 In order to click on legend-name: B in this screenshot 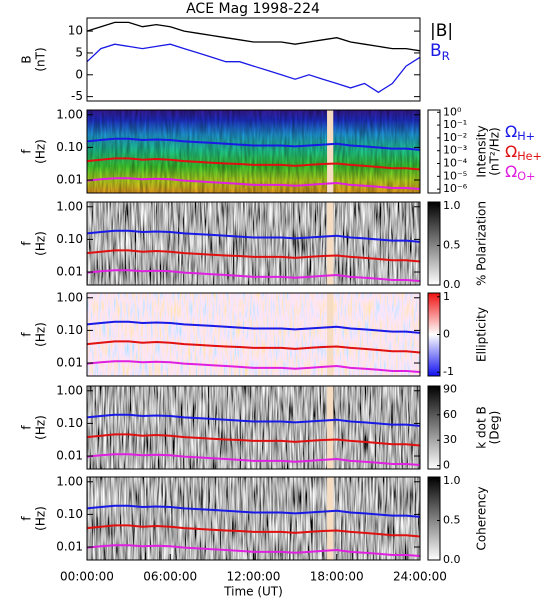, I will do `click(436, 51)`.